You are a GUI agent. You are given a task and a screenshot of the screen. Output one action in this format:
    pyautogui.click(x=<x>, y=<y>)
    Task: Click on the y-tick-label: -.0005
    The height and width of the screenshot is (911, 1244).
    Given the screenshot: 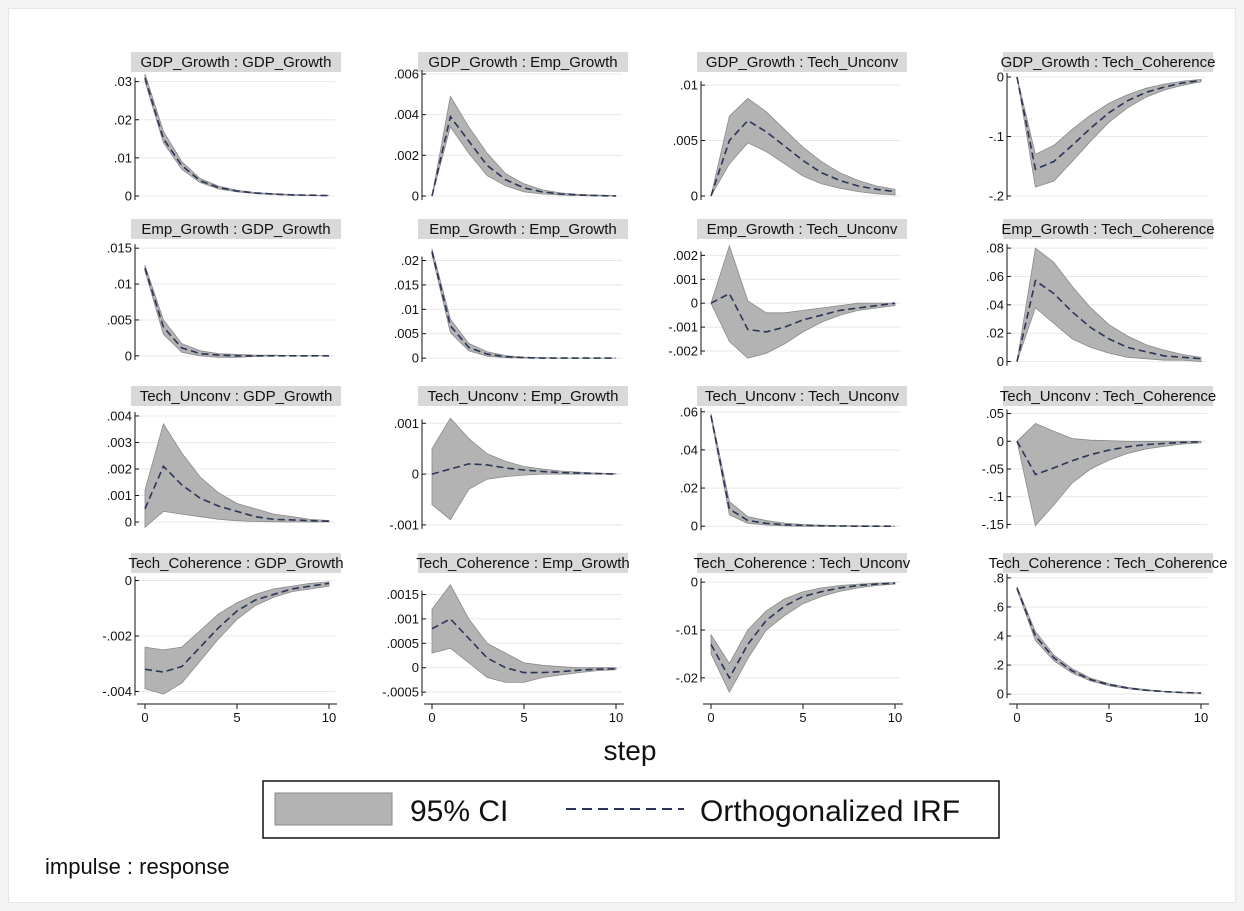 What is the action you would take?
    pyautogui.click(x=400, y=692)
    